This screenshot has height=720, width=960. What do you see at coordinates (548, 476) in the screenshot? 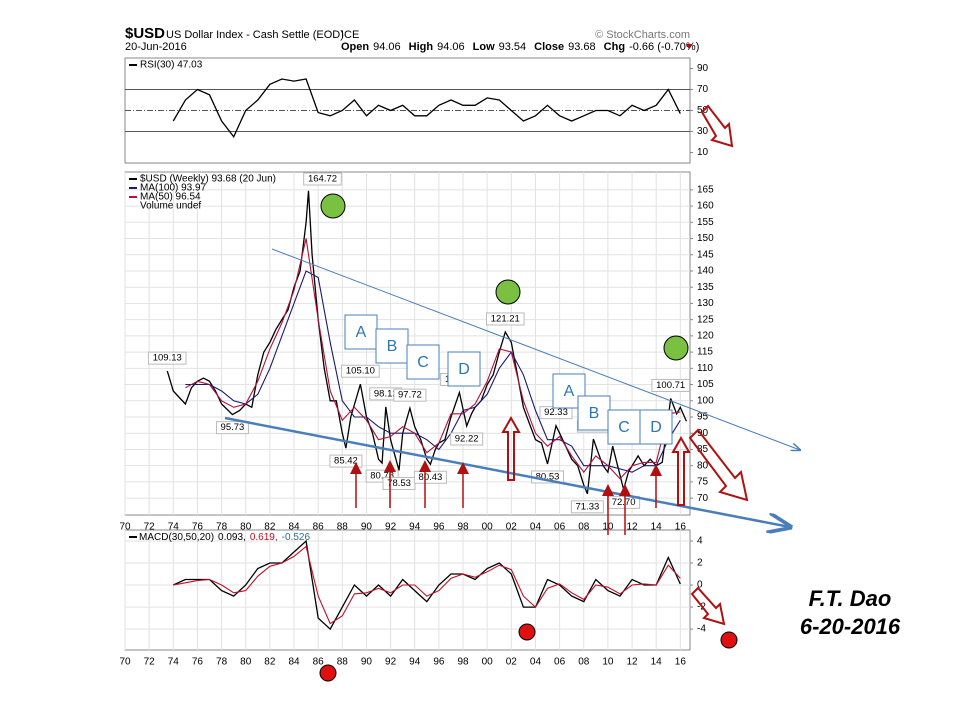
I see `price-label: 80.53` at bounding box center [548, 476].